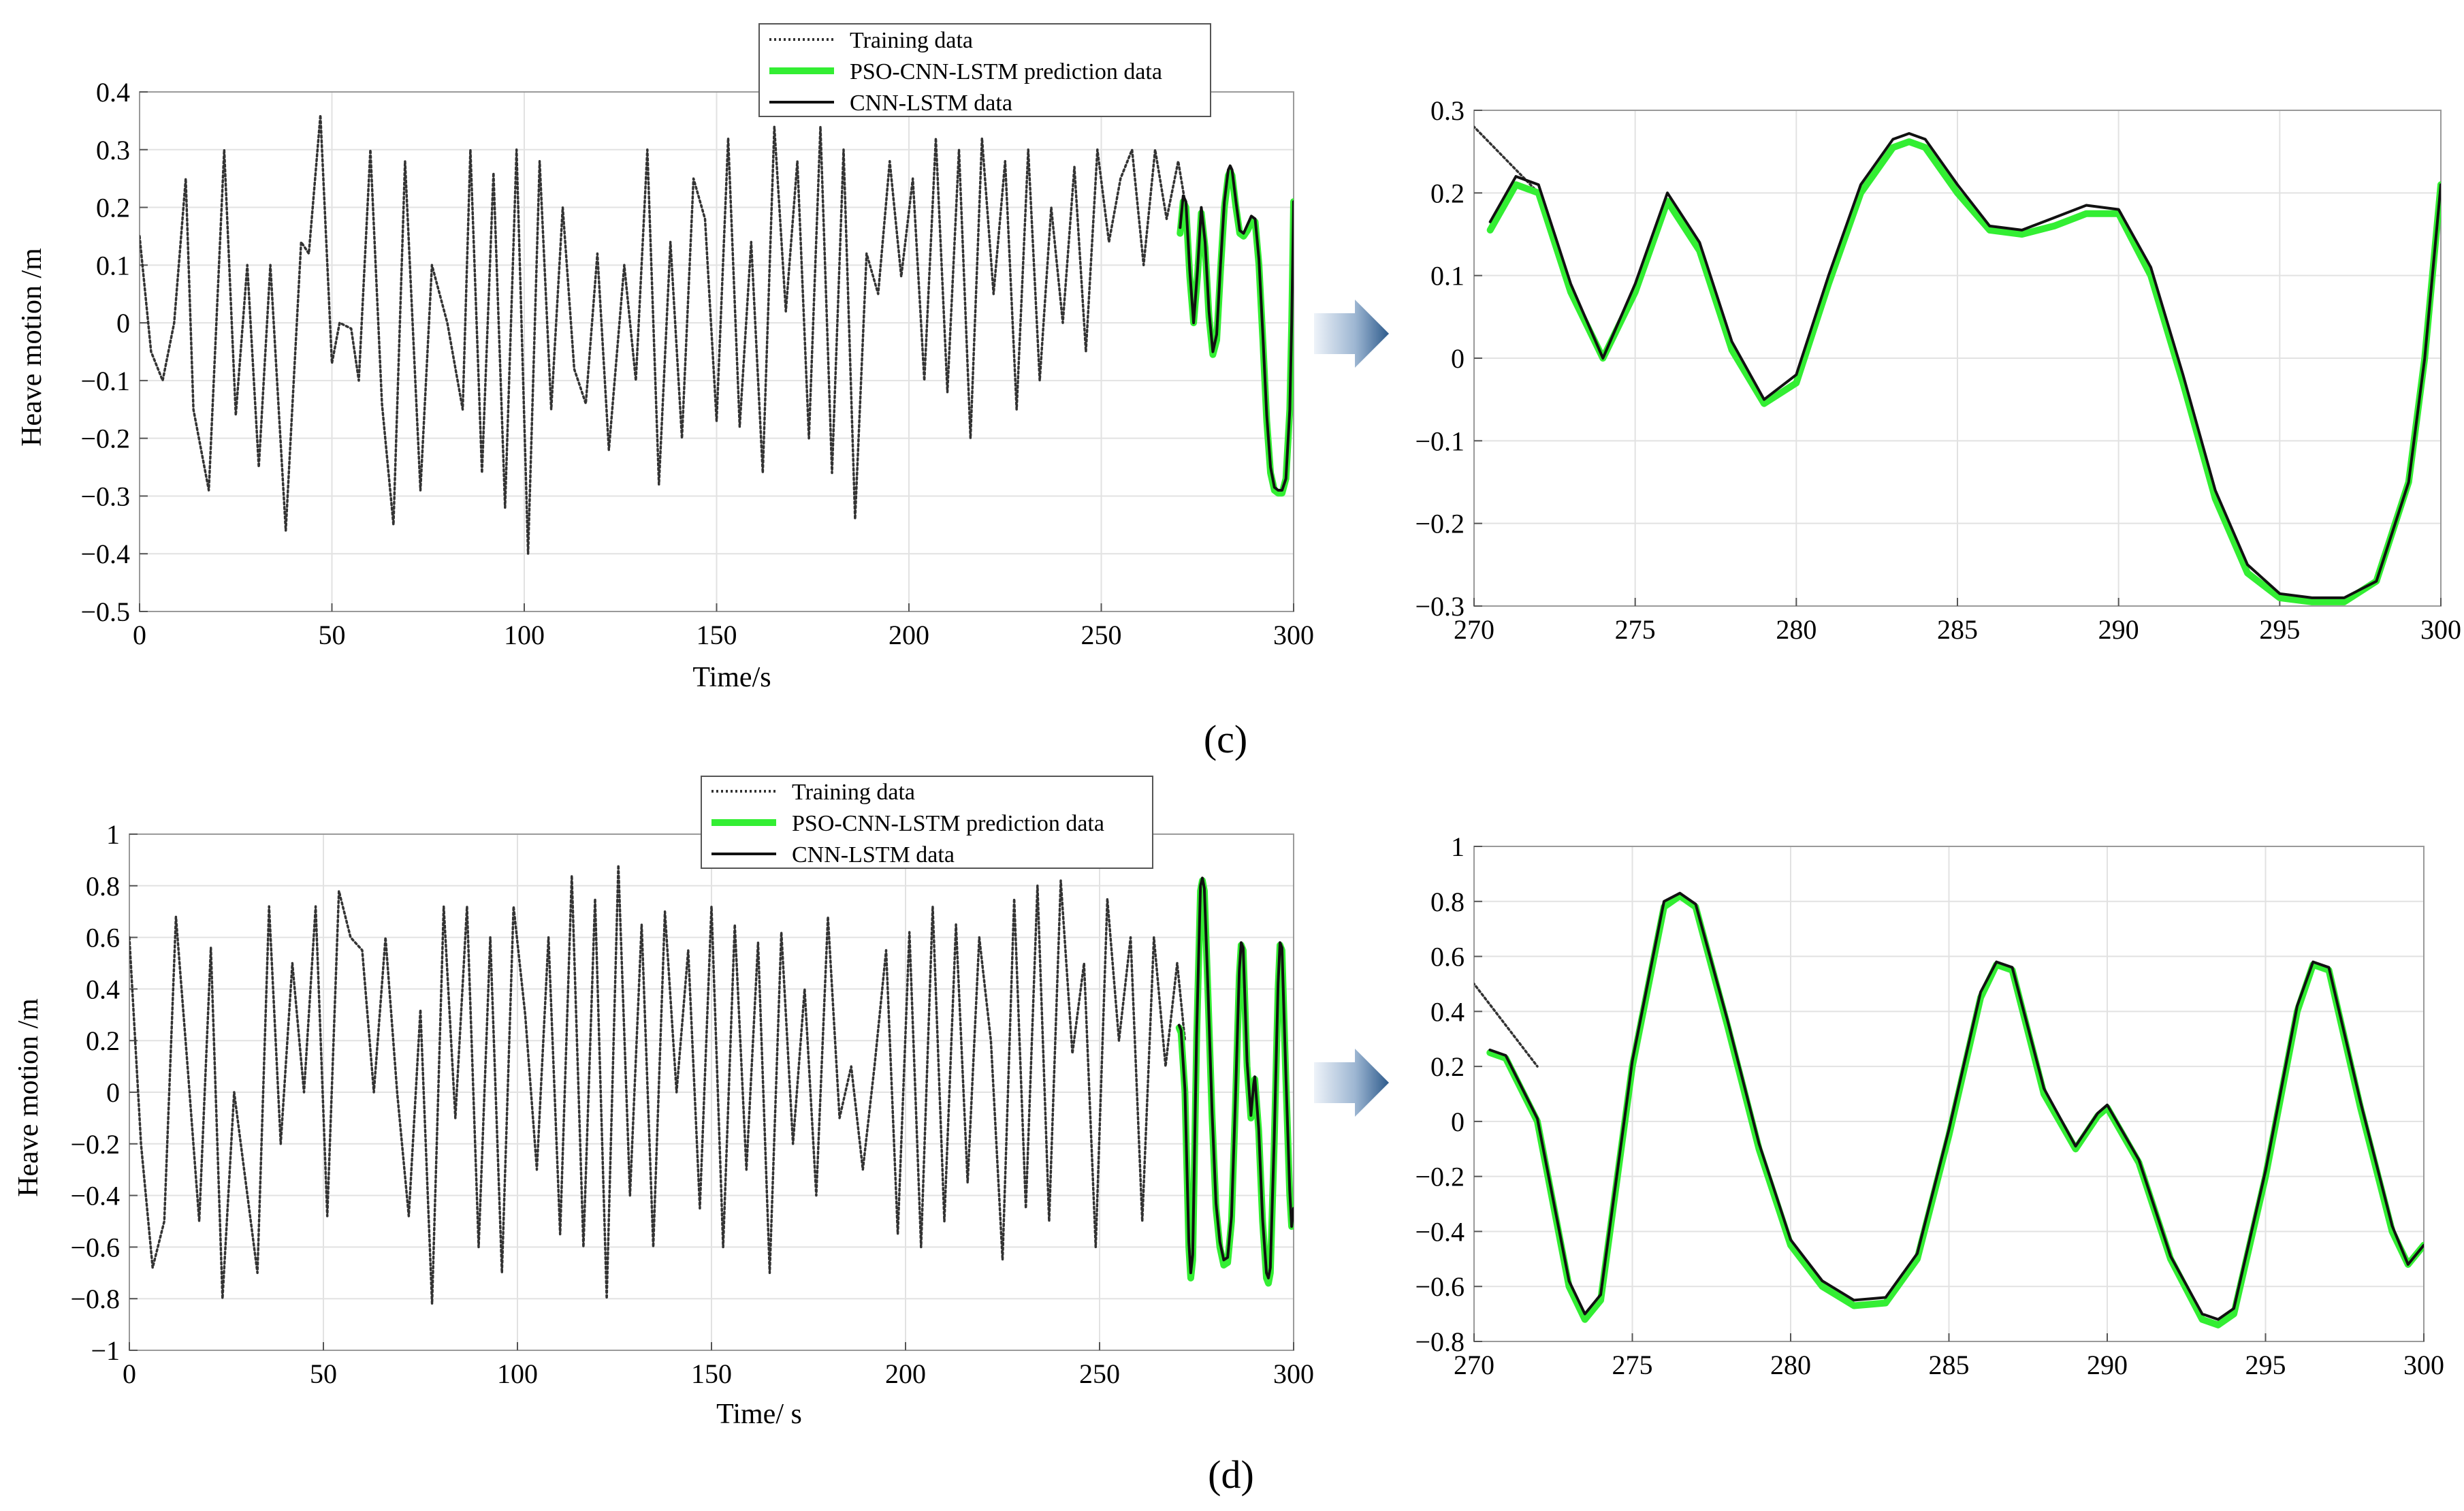 The image size is (2464, 1511). Describe the element at coordinates (1440, 1286) in the screenshot. I see `tick-label-y-d-zoom-1: −0.6` at that location.